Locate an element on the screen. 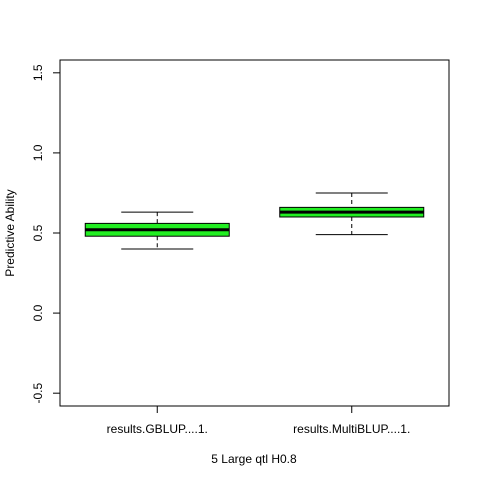 This screenshot has height=480, width=480. y-tick-label: 0.0 is located at coordinates (38, 312).